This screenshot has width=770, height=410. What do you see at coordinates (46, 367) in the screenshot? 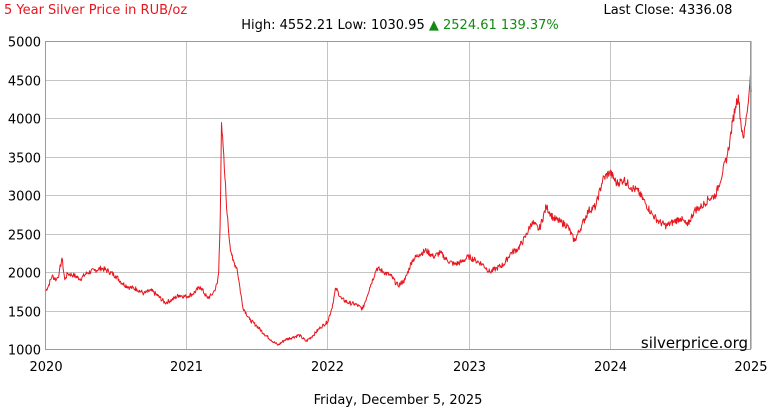
I see `x-tick-label: 2020` at bounding box center [46, 367].